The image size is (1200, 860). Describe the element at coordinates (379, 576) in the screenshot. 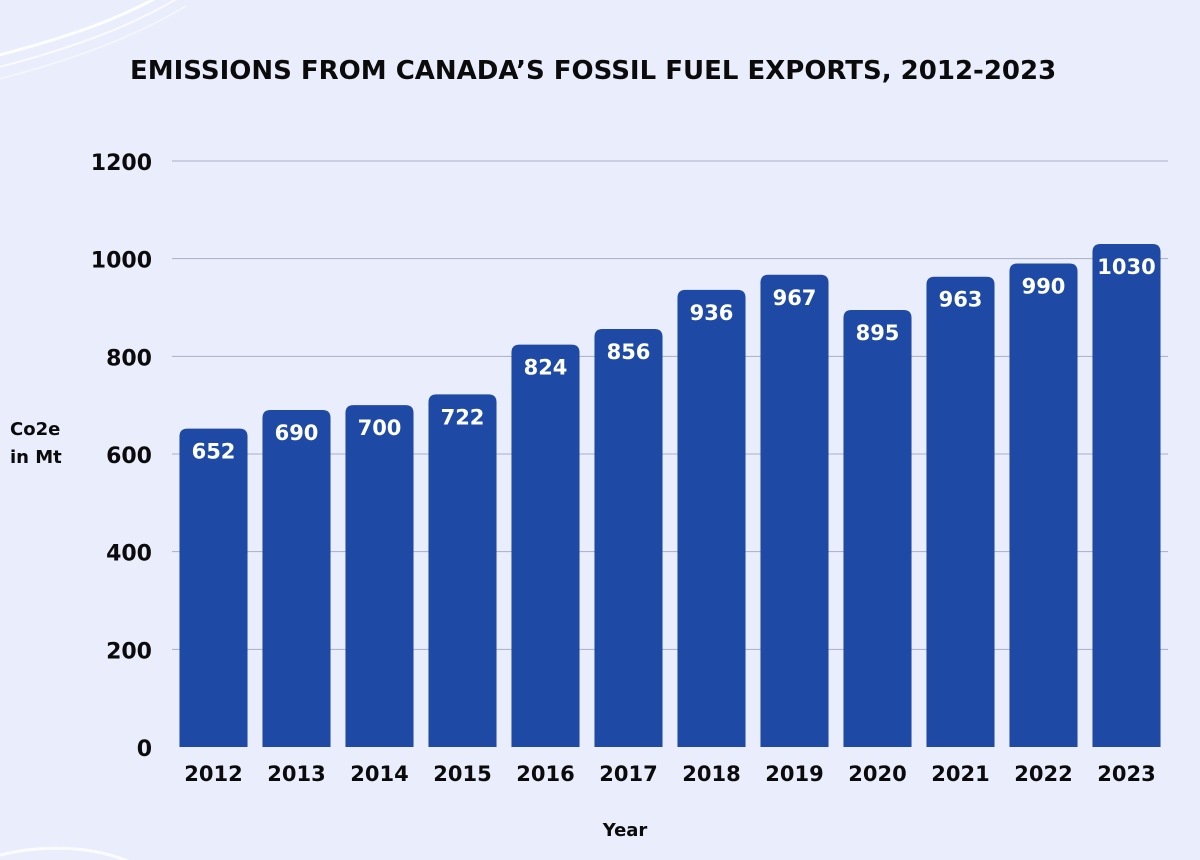

I see `bar-2014` at that location.